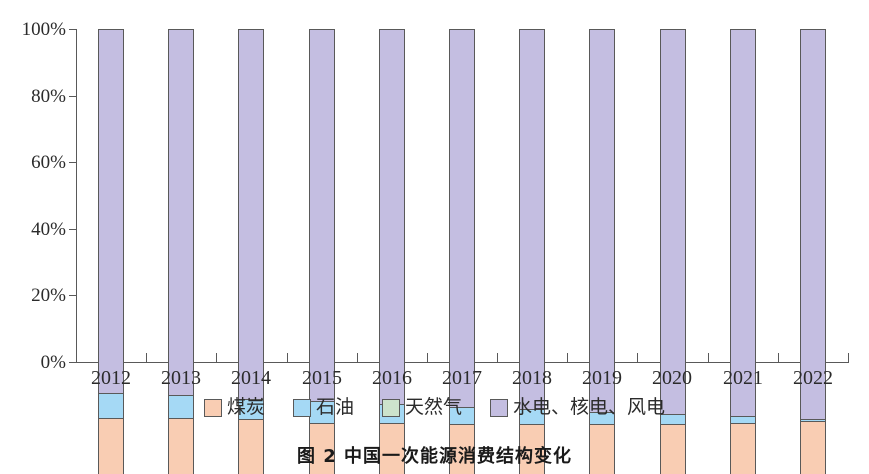 The image size is (869, 474). What do you see at coordinates (462, 378) in the screenshot?
I see `x-axis-category-label: 2017` at bounding box center [462, 378].